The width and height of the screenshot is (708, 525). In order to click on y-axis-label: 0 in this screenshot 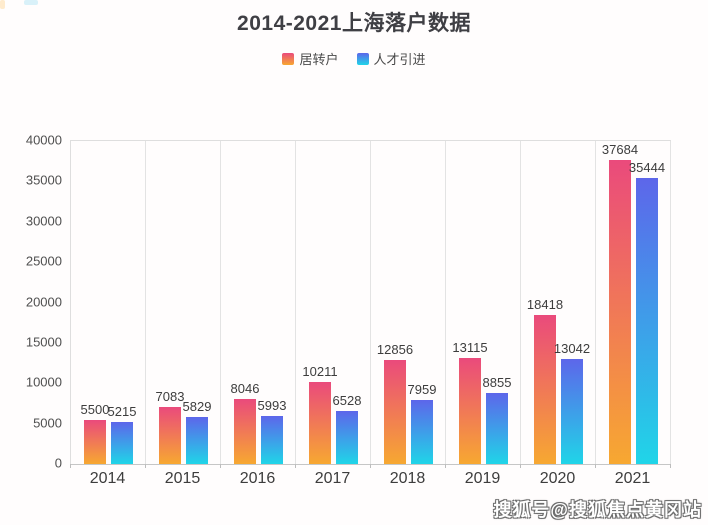, I will do `click(58, 463)`.